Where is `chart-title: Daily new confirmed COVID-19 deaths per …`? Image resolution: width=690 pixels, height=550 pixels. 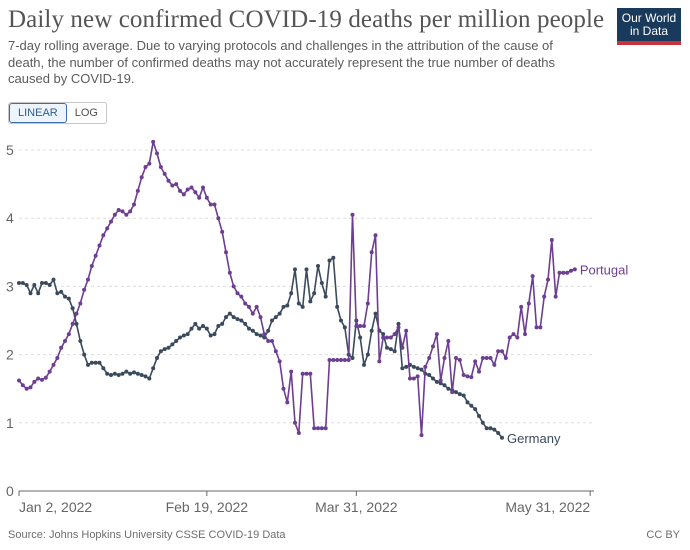 chart-title: Daily new confirmed COVID-19 deaths per … is located at coordinates (306, 19).